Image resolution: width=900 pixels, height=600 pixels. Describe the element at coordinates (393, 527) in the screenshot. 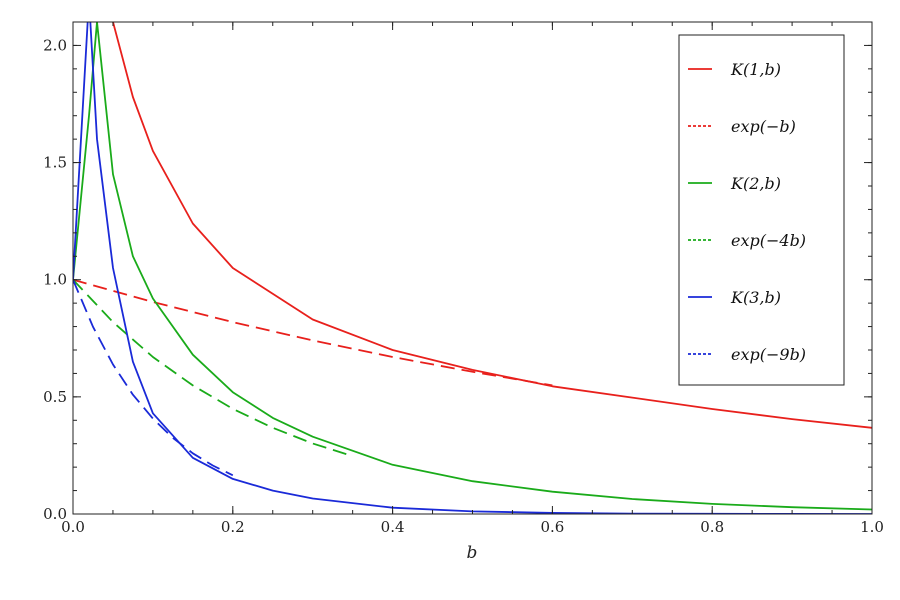

I see `x-tick-label: 0.4` at that location.